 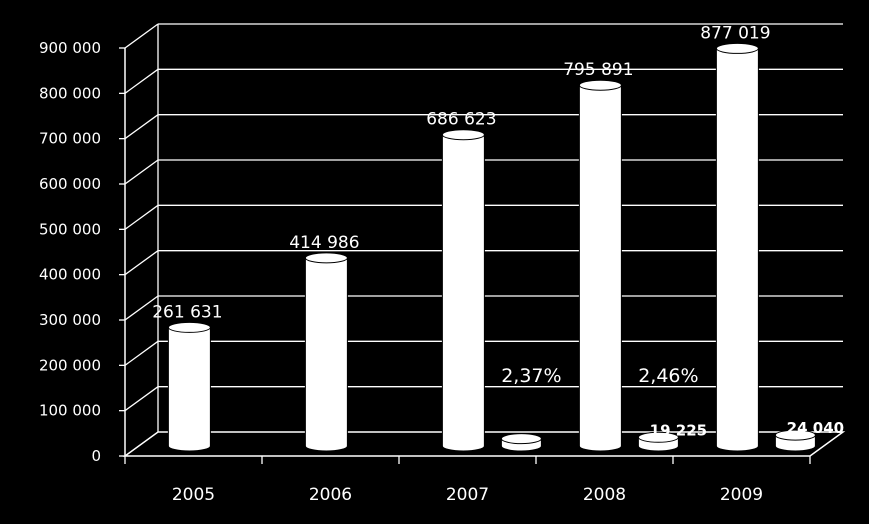 I want to click on annotation: 2,37%, so click(x=531, y=376).